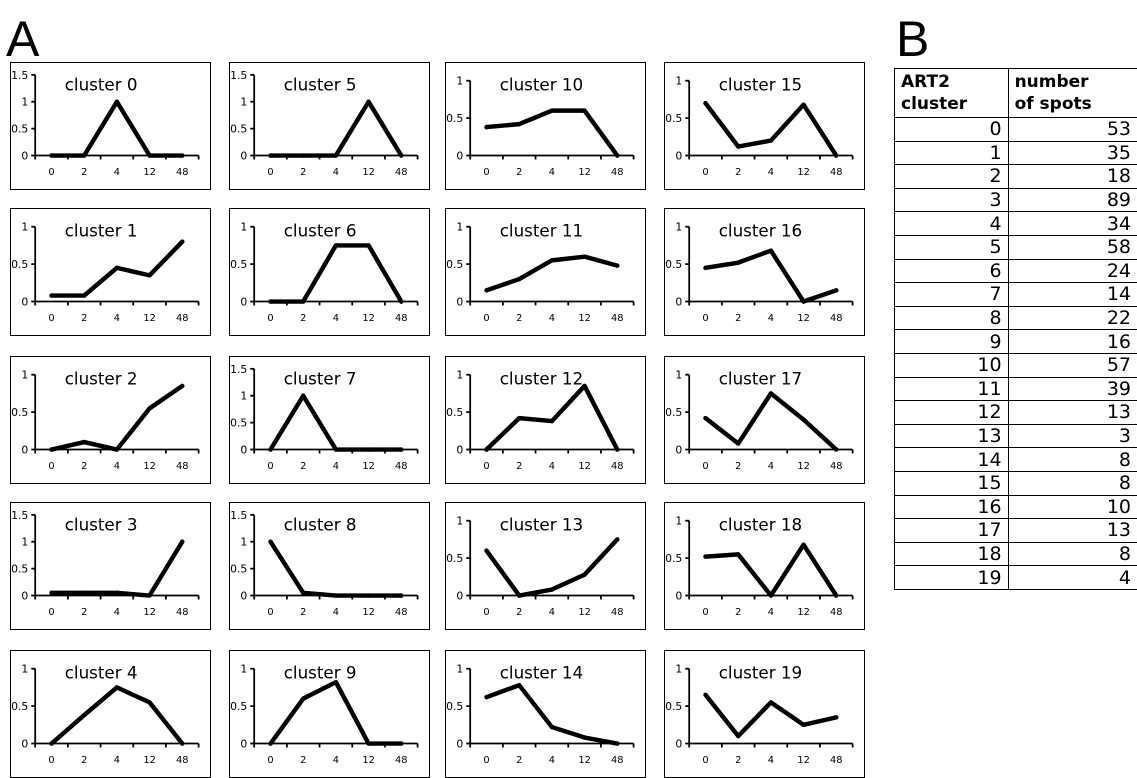 The image size is (1137, 778). Describe the element at coordinates (952, 224) in the screenshot. I see `cluster-id-cell: 4` at that location.